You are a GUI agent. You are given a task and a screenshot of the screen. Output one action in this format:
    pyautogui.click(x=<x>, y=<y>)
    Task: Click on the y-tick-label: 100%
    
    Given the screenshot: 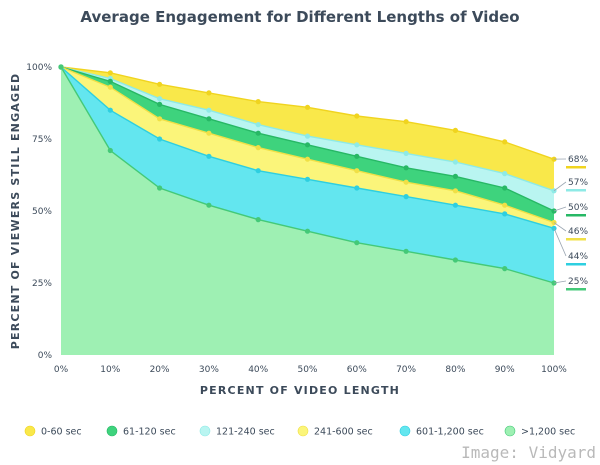 What is the action you would take?
    pyautogui.click(x=39, y=68)
    